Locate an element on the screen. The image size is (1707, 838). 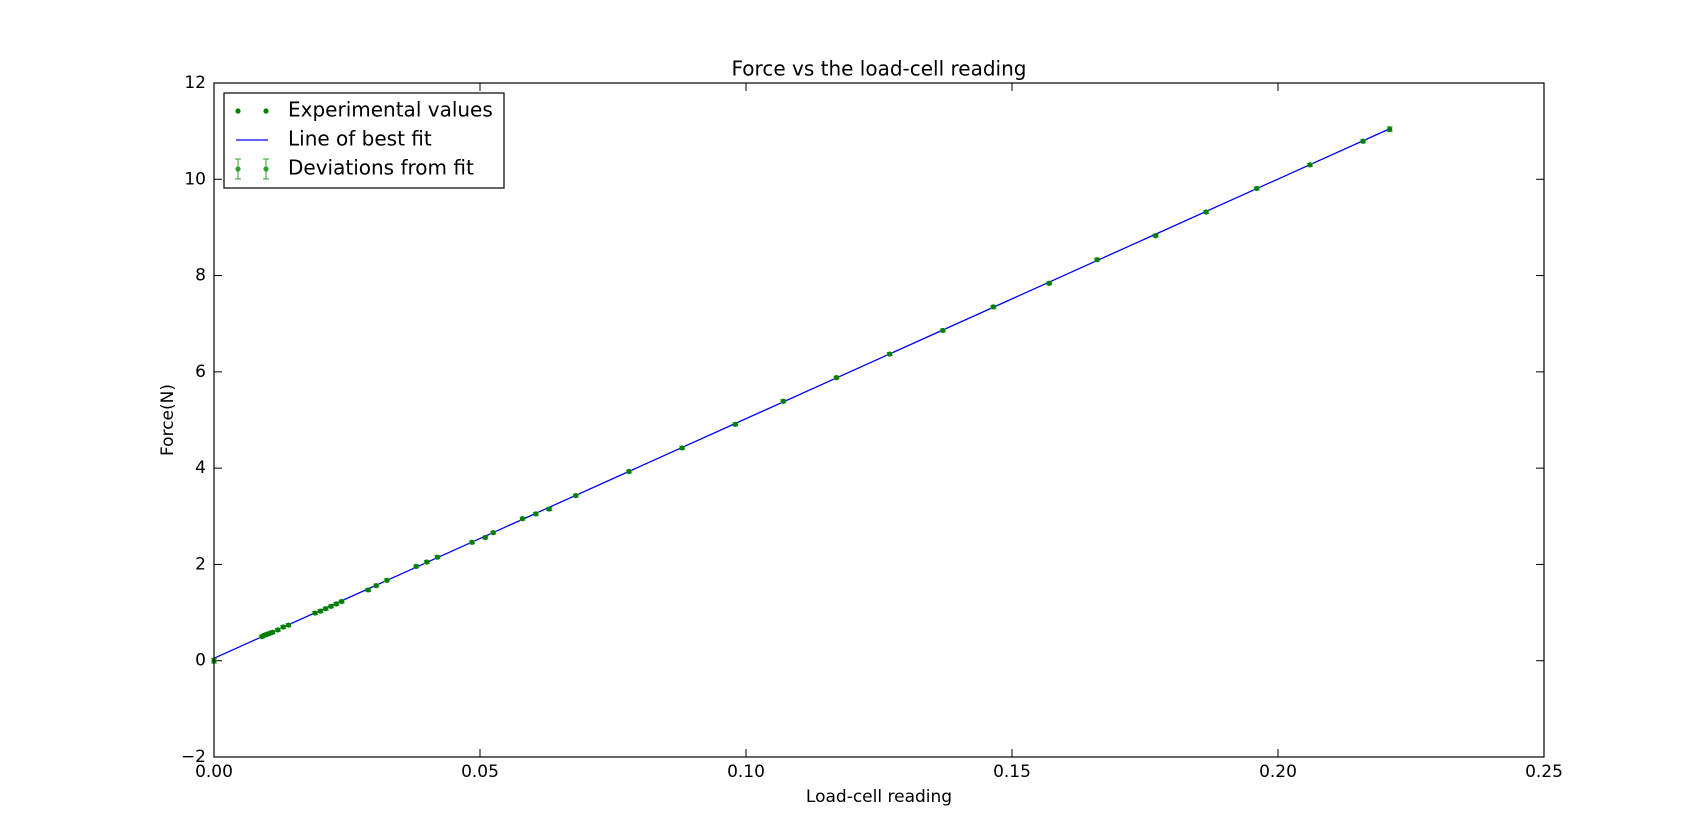
y-tick-label: 6 is located at coordinates (200, 372).